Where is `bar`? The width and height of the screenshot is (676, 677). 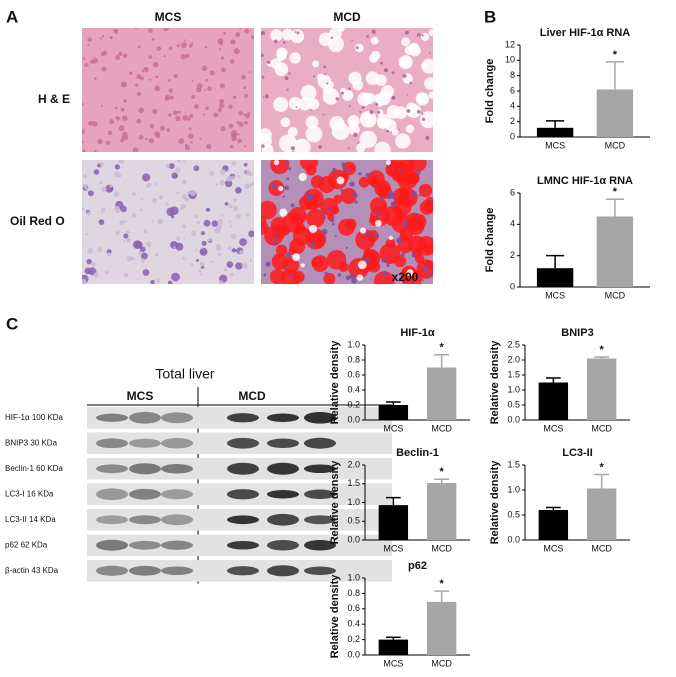 bar is located at coordinates (393, 412).